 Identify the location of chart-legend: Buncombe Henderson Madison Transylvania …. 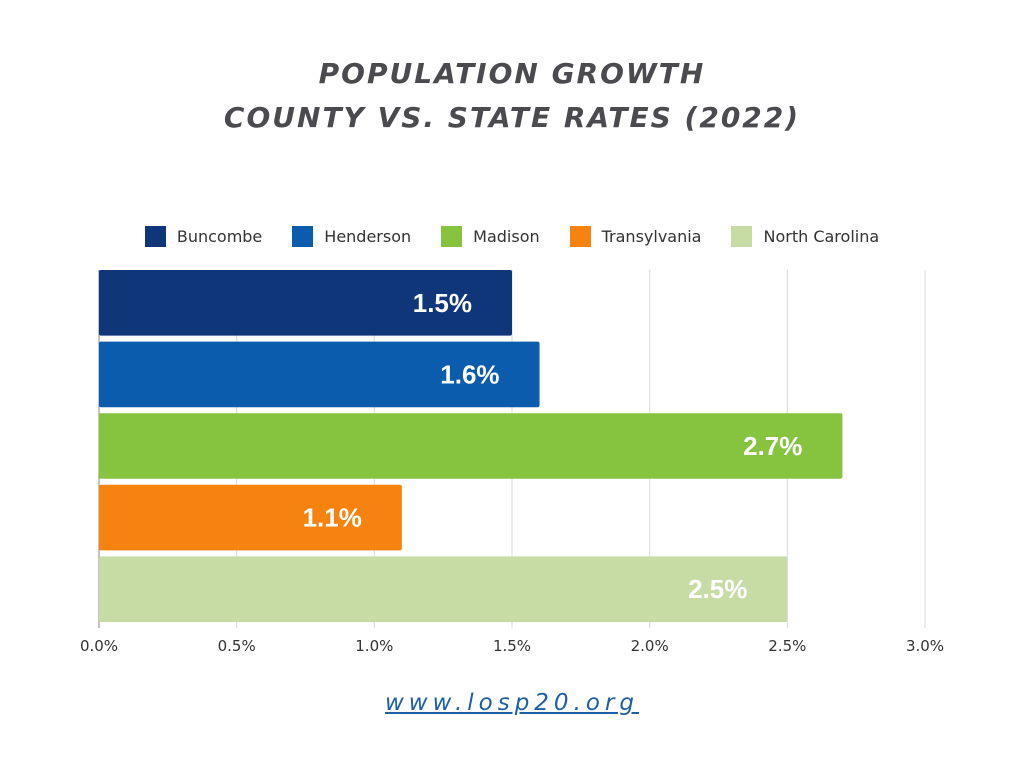
(512, 236).